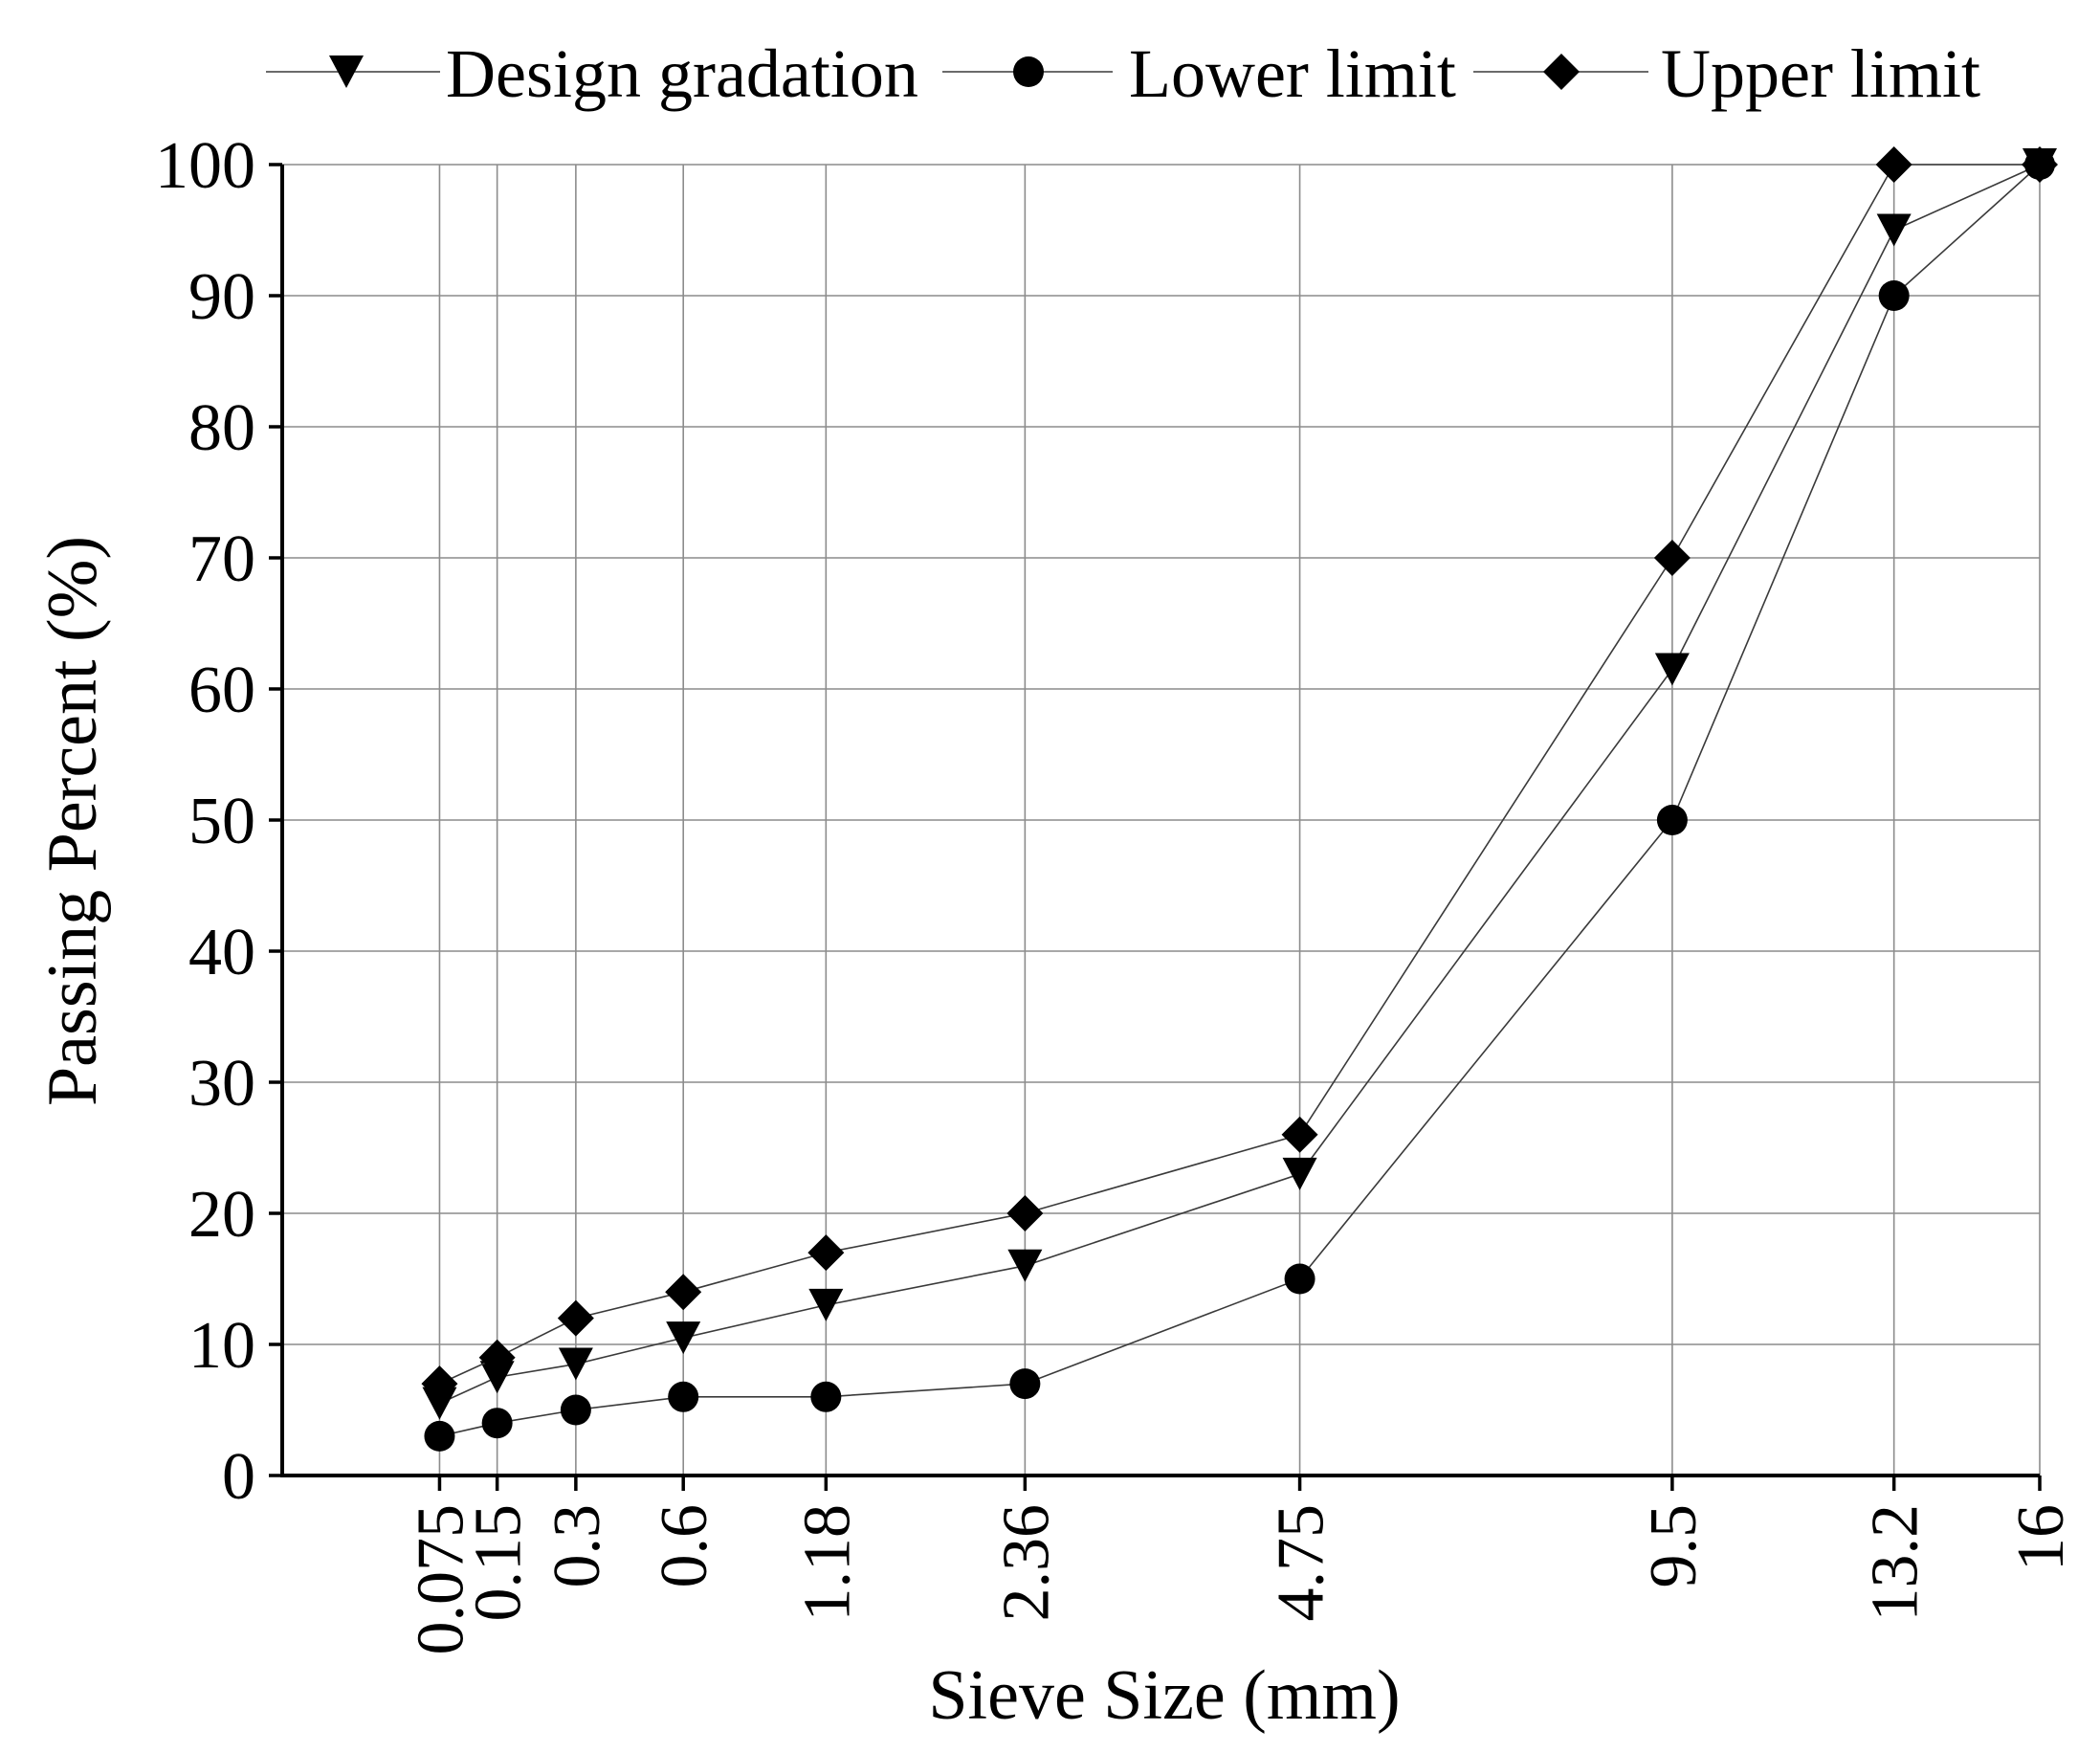 The height and width of the screenshot is (1753, 2100). I want to click on x-tick-label: 0.075, so click(441, 1579).